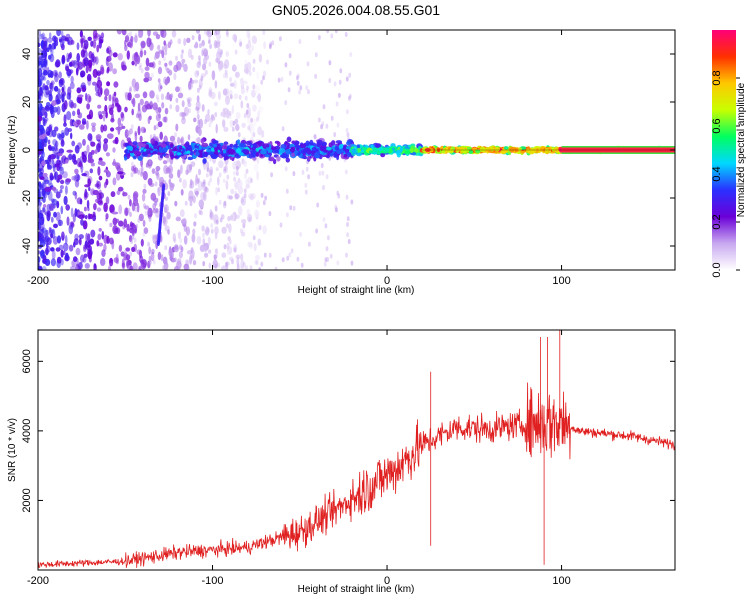 This screenshot has height=600, width=750. I want to click on snr-xtick-label: 0, so click(387, 581).